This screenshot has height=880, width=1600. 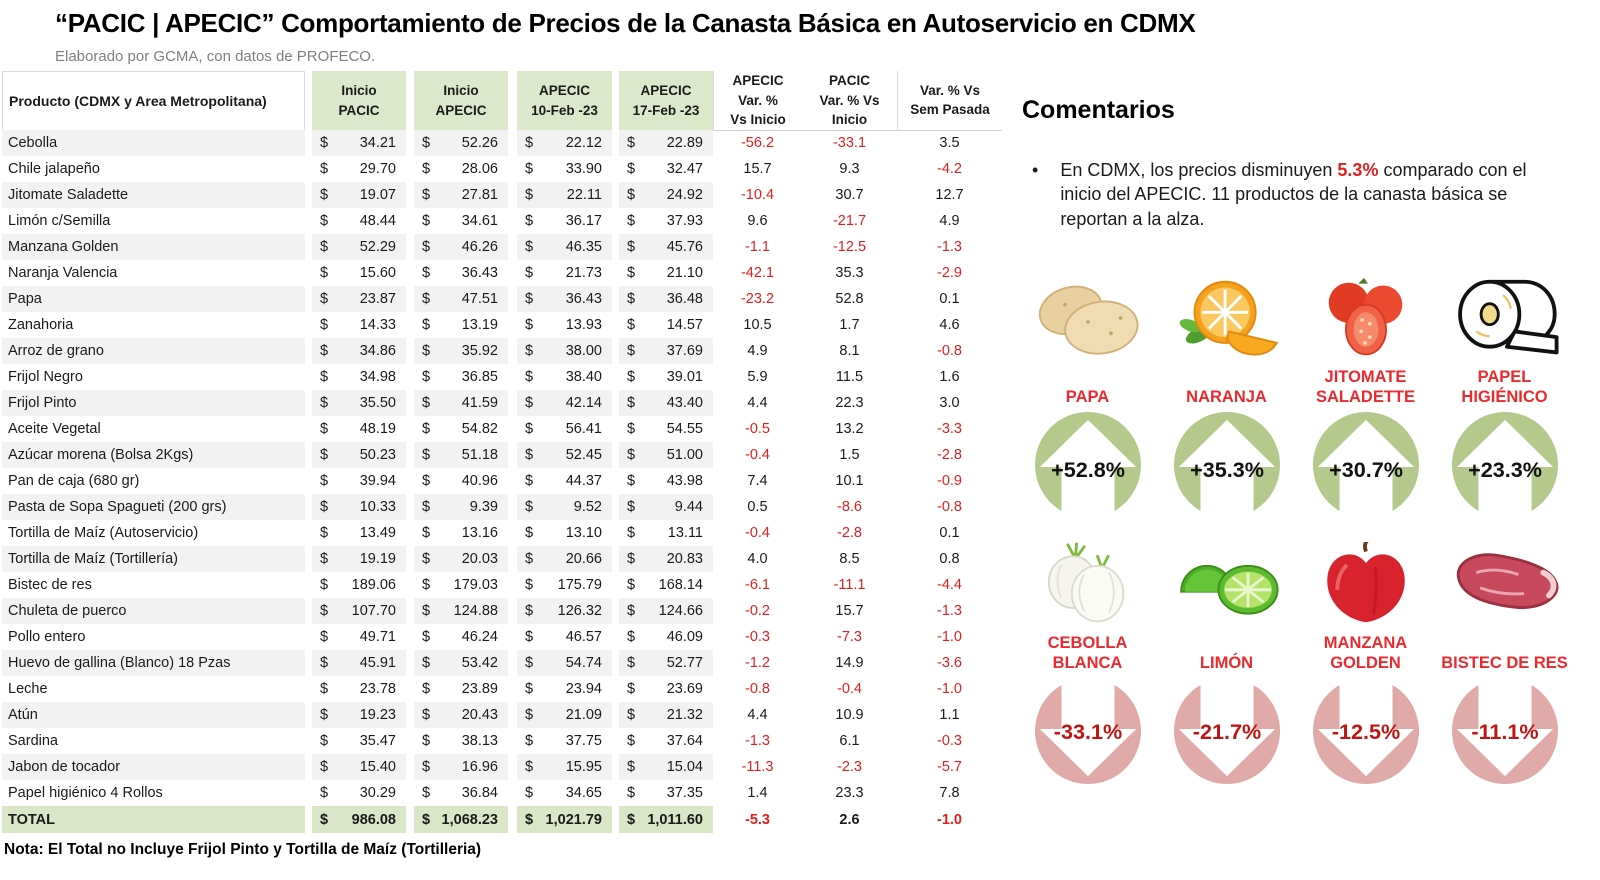 What do you see at coordinates (153, 143) in the screenshot?
I see `product-cell: Cebolla` at bounding box center [153, 143].